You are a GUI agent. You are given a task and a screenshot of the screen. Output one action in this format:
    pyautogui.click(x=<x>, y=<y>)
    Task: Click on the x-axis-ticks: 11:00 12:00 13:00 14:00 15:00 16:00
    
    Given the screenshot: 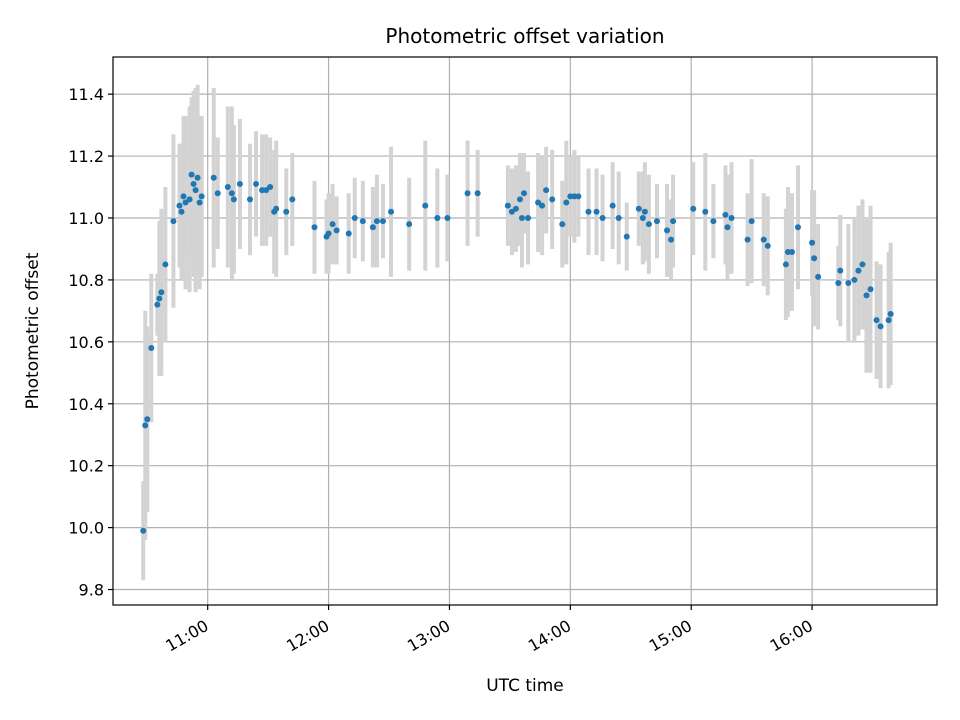 What is the action you would take?
    pyautogui.click(x=489, y=630)
    